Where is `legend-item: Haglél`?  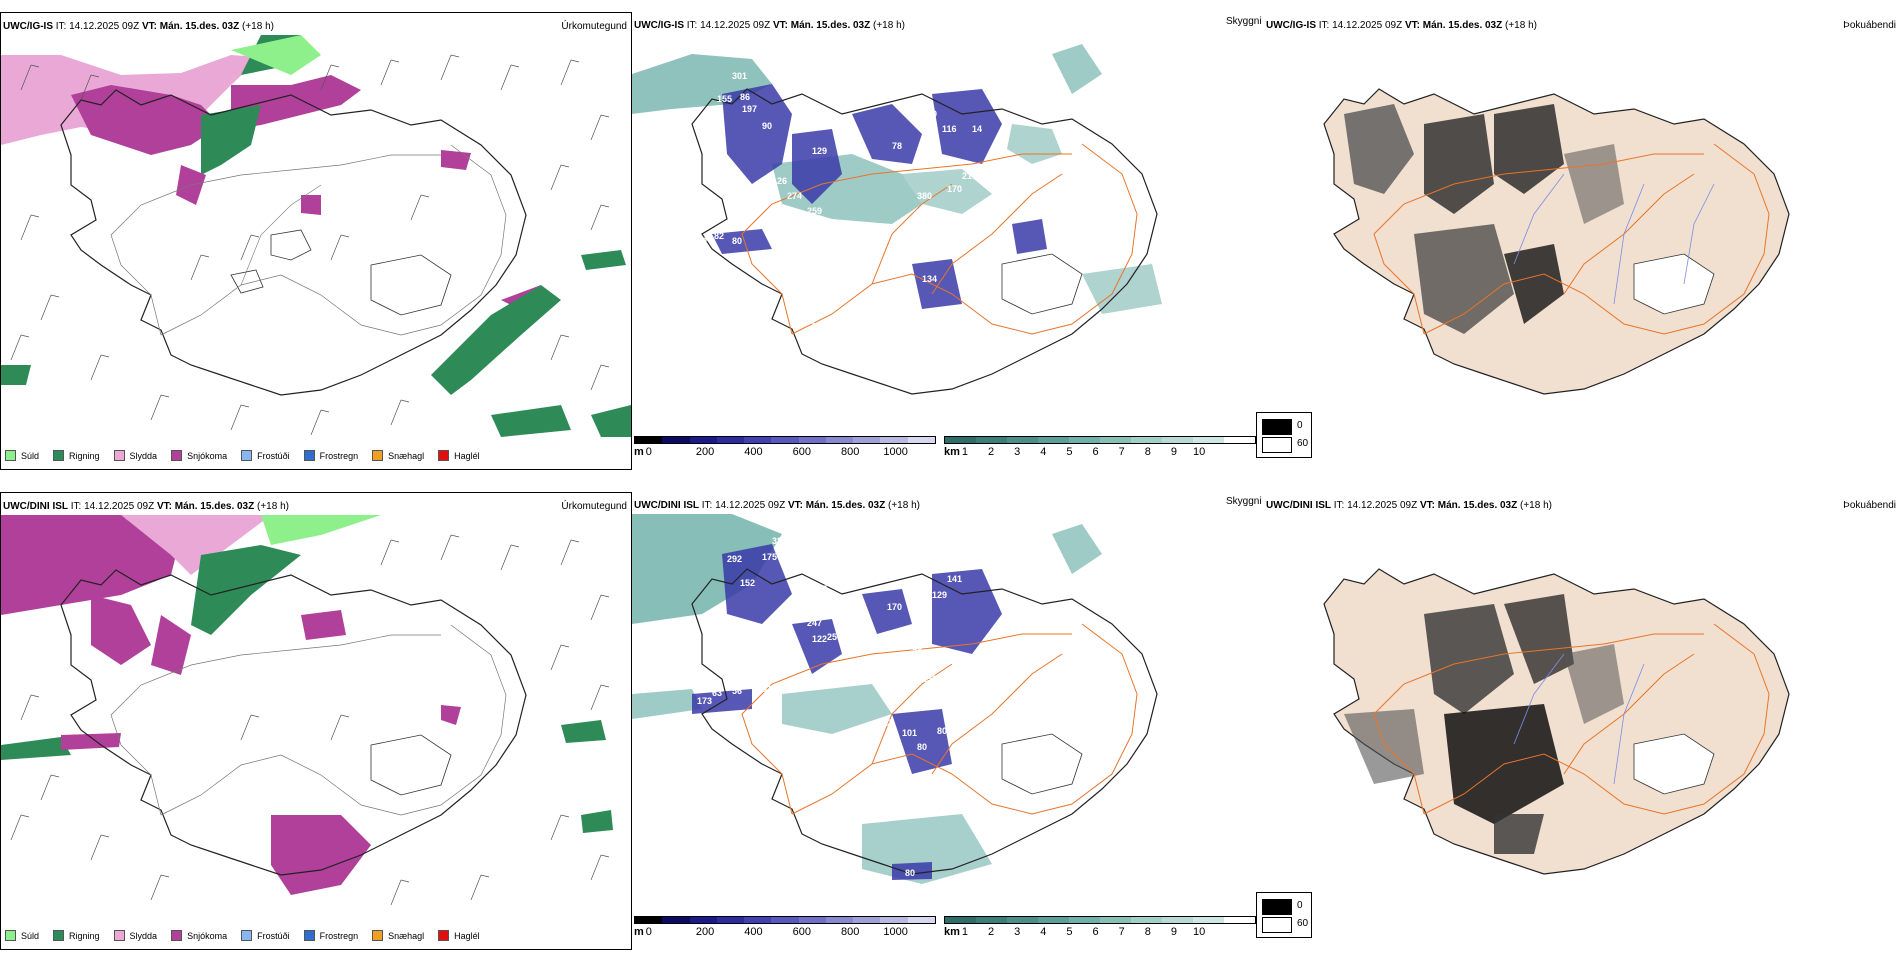 legend-item: Haglél is located at coordinates (459, 455).